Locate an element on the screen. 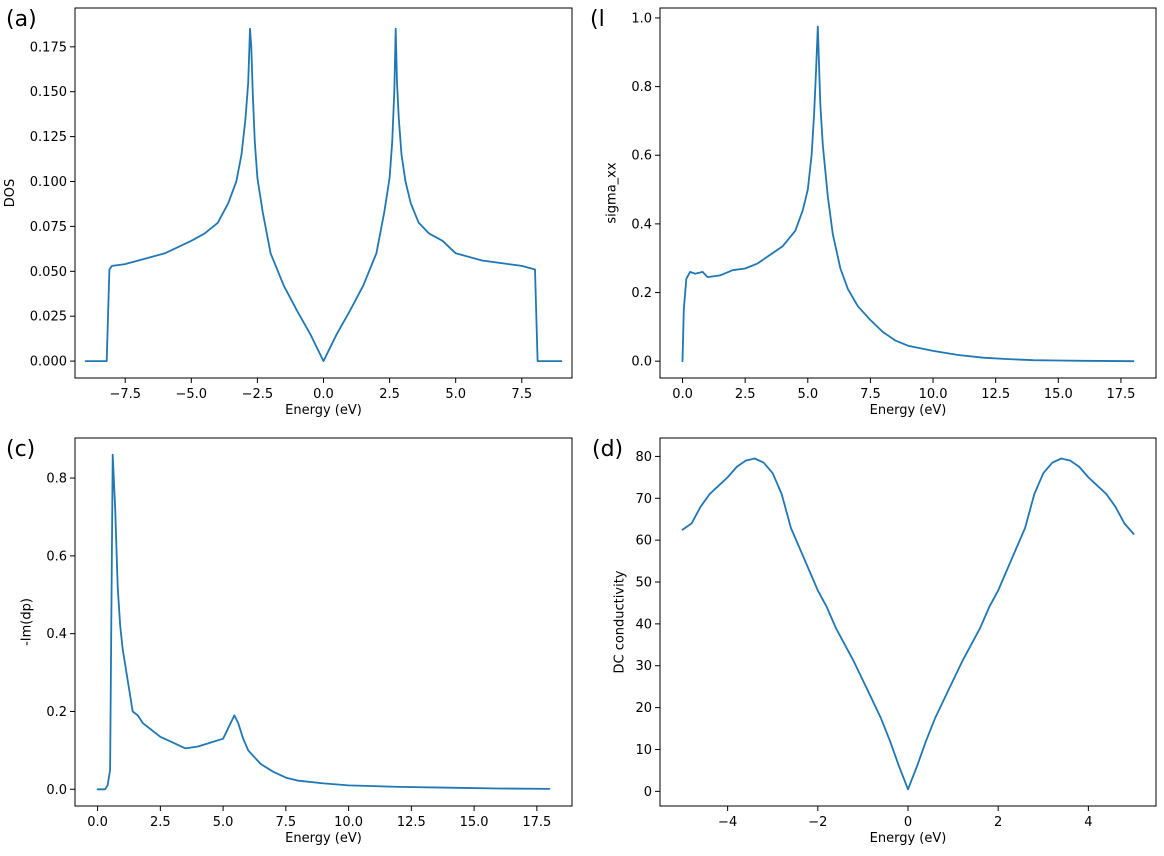  y-tick-label: 70 is located at coordinates (643, 499).